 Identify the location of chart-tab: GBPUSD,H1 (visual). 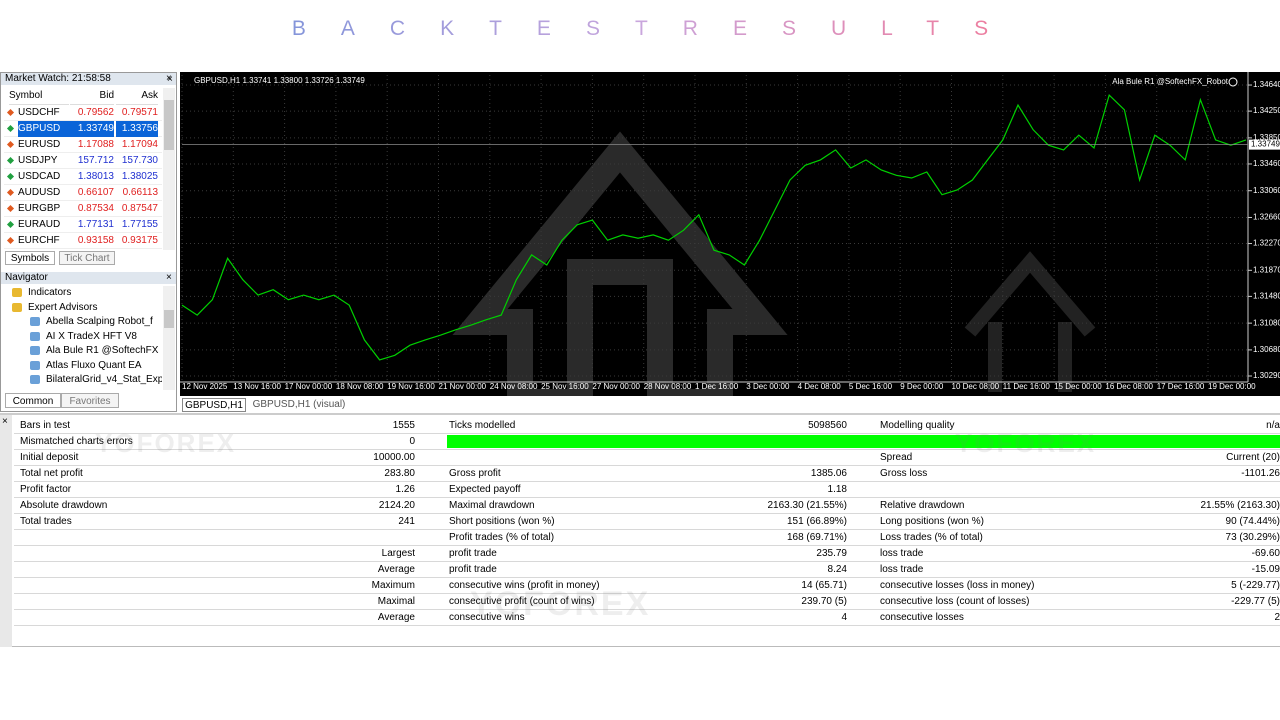
(299, 404).